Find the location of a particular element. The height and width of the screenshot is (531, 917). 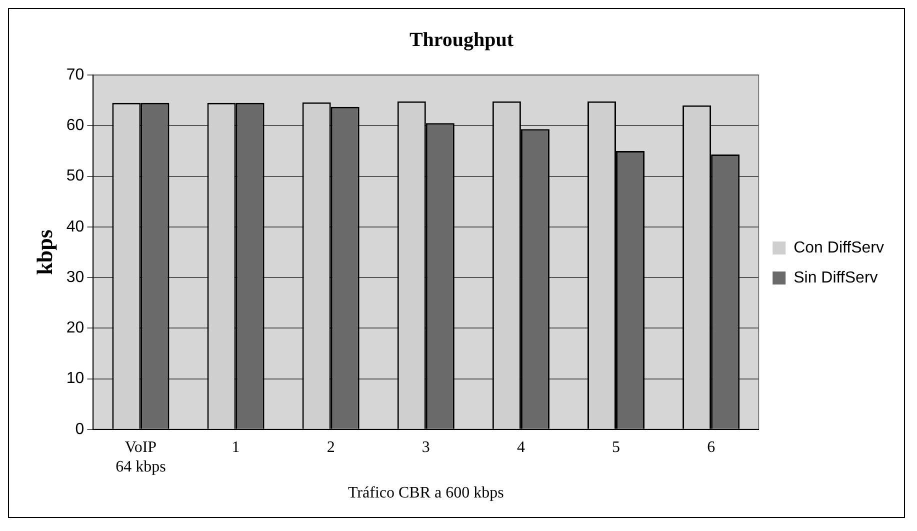

y-tick-label: 60 is located at coordinates (75, 125).